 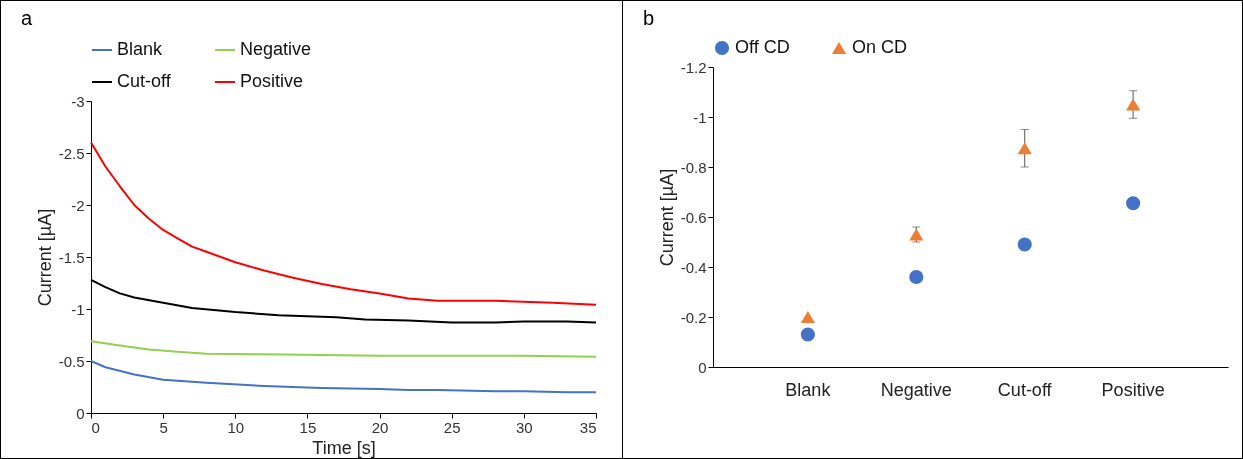 What do you see at coordinates (78, 101) in the screenshot?
I see `y-tick-label: -3` at bounding box center [78, 101].